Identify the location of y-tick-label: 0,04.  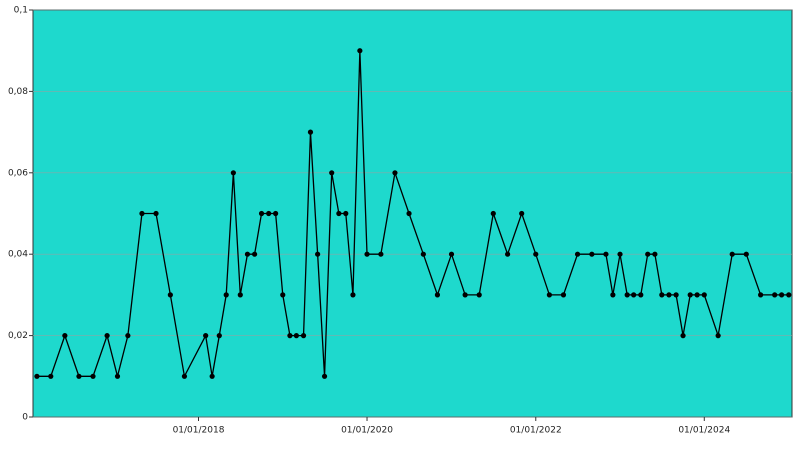
(18, 255).